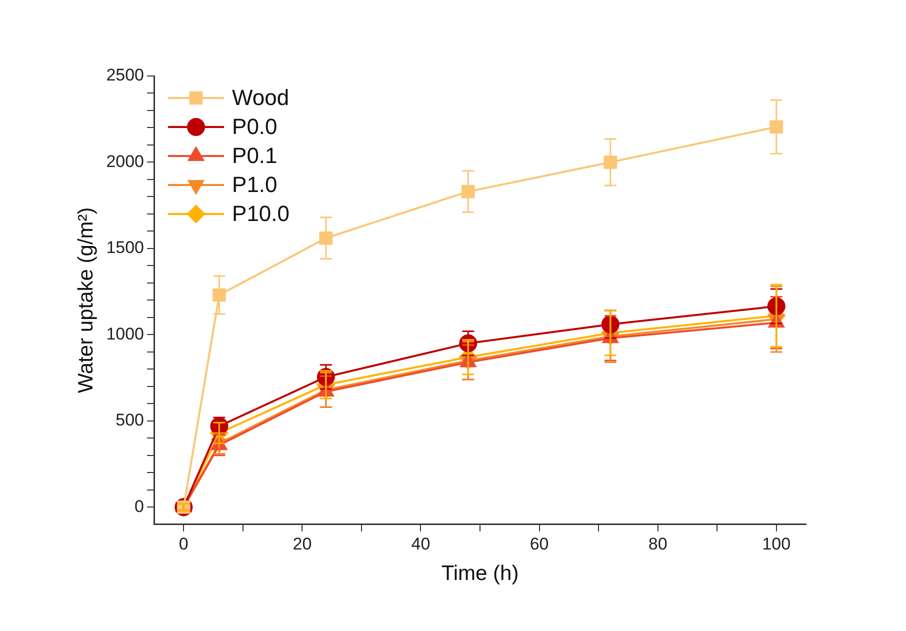 This screenshot has width=906, height=631. What do you see at coordinates (125, 334) in the screenshot?
I see `y-tick-label: 1000` at bounding box center [125, 334].